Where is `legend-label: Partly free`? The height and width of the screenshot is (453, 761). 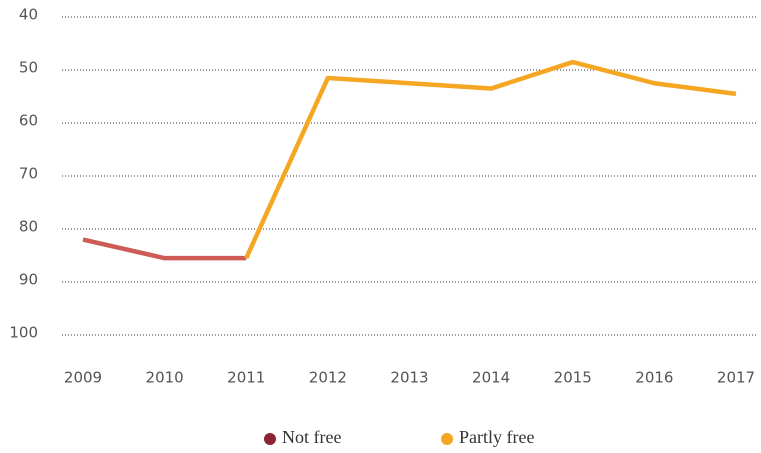
legend-label: Partly free is located at coordinates (496, 437).